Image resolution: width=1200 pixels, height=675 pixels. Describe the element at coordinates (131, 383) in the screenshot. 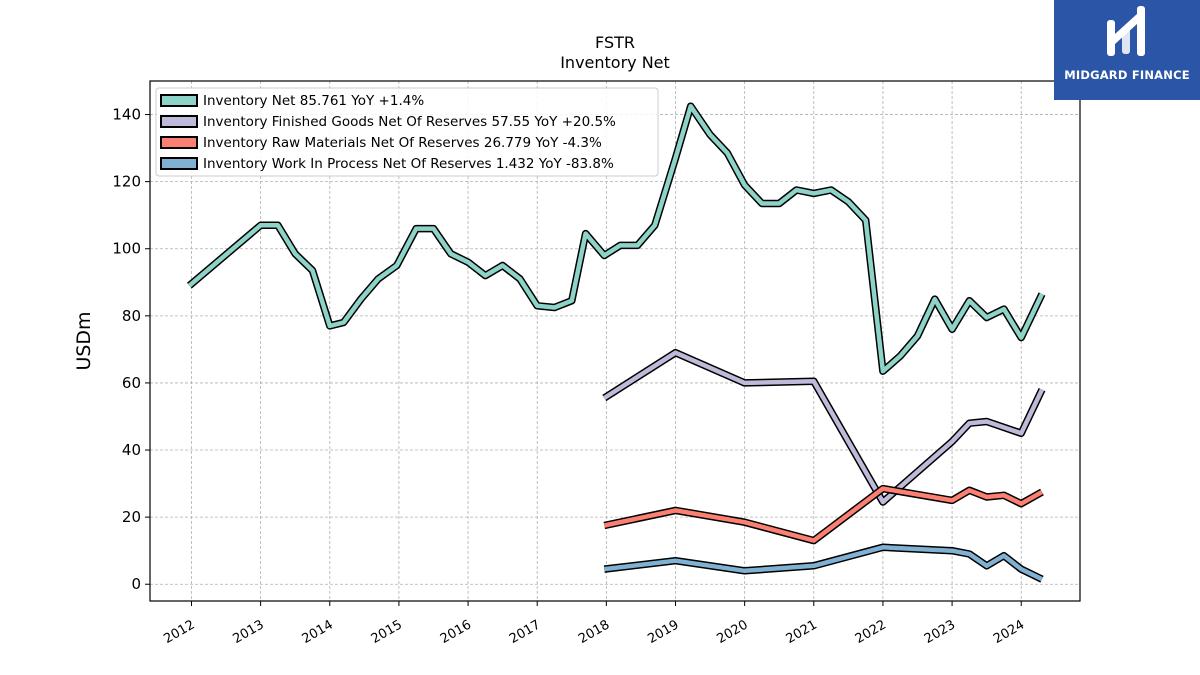

I see `y-tick-label: 60` at that location.